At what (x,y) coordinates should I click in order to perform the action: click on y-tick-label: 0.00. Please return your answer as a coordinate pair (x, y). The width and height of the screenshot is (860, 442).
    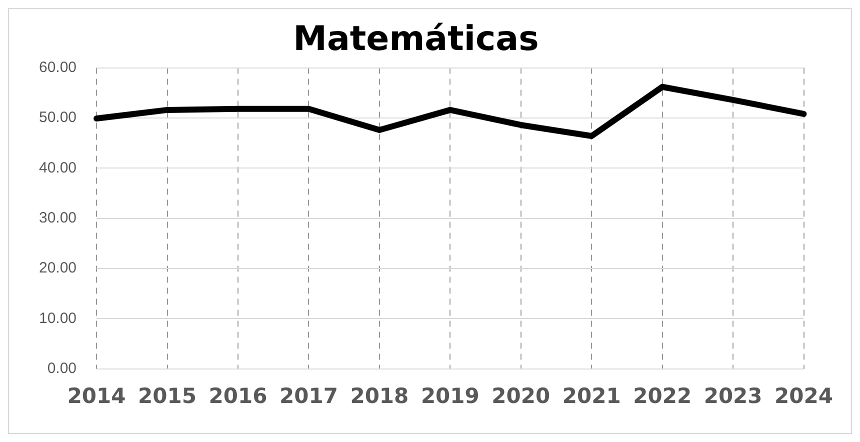
    Looking at the image, I should click on (62, 368).